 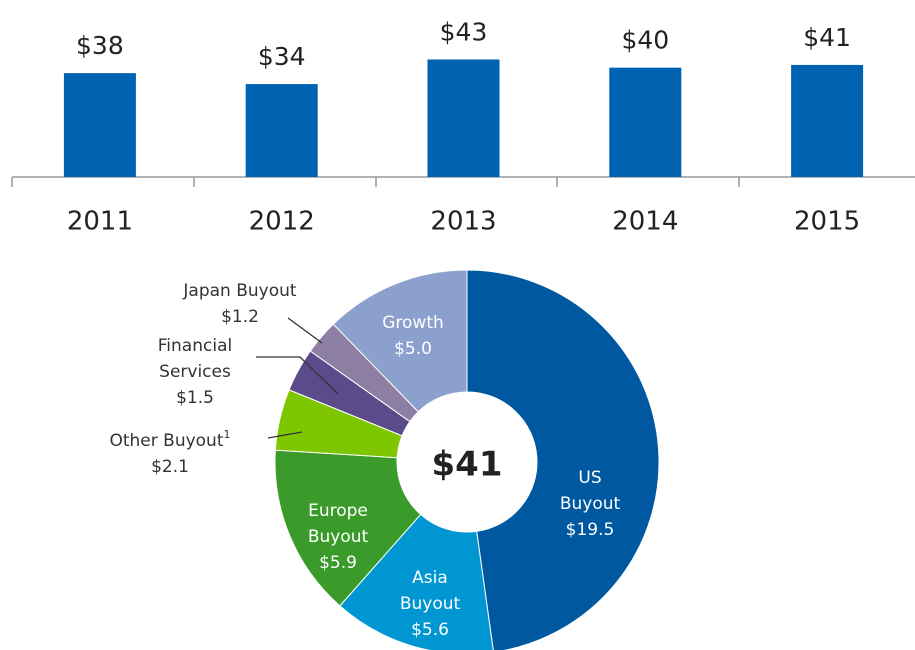 What do you see at coordinates (590, 491) in the screenshot?
I see `slice-label: US Buyout` at bounding box center [590, 491].